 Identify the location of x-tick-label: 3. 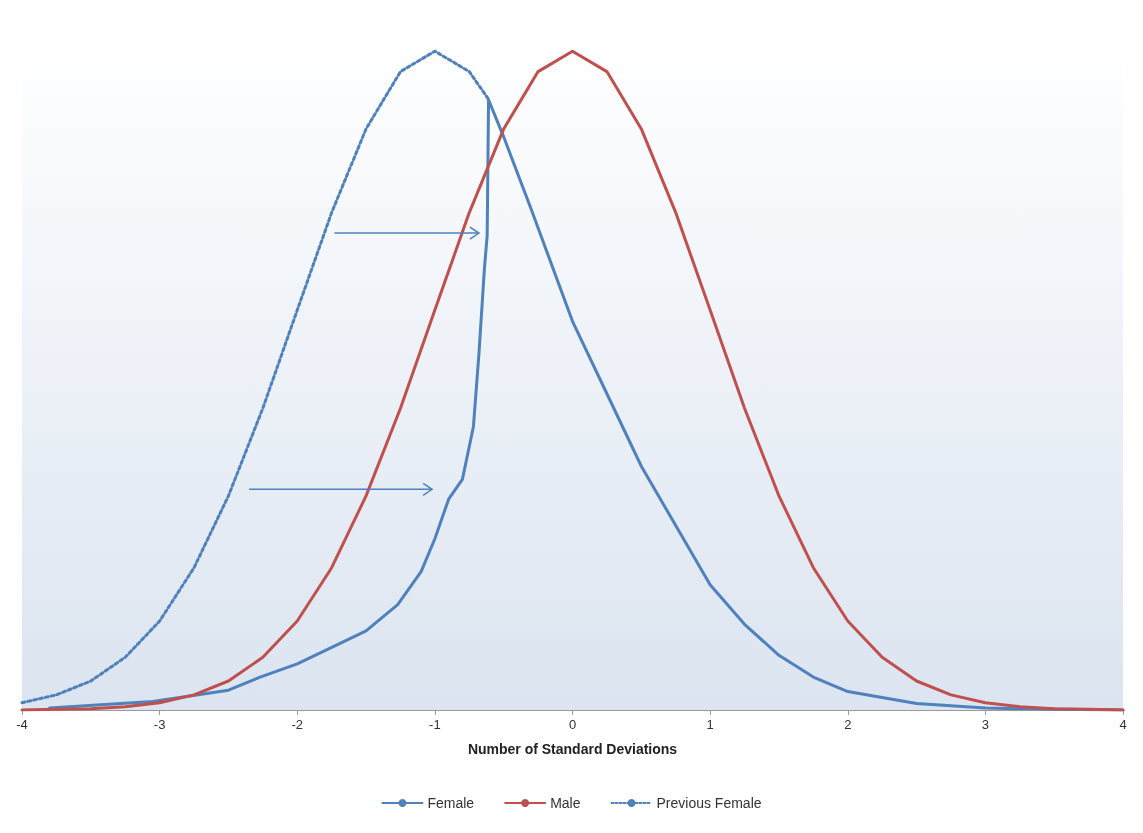
(985, 724).